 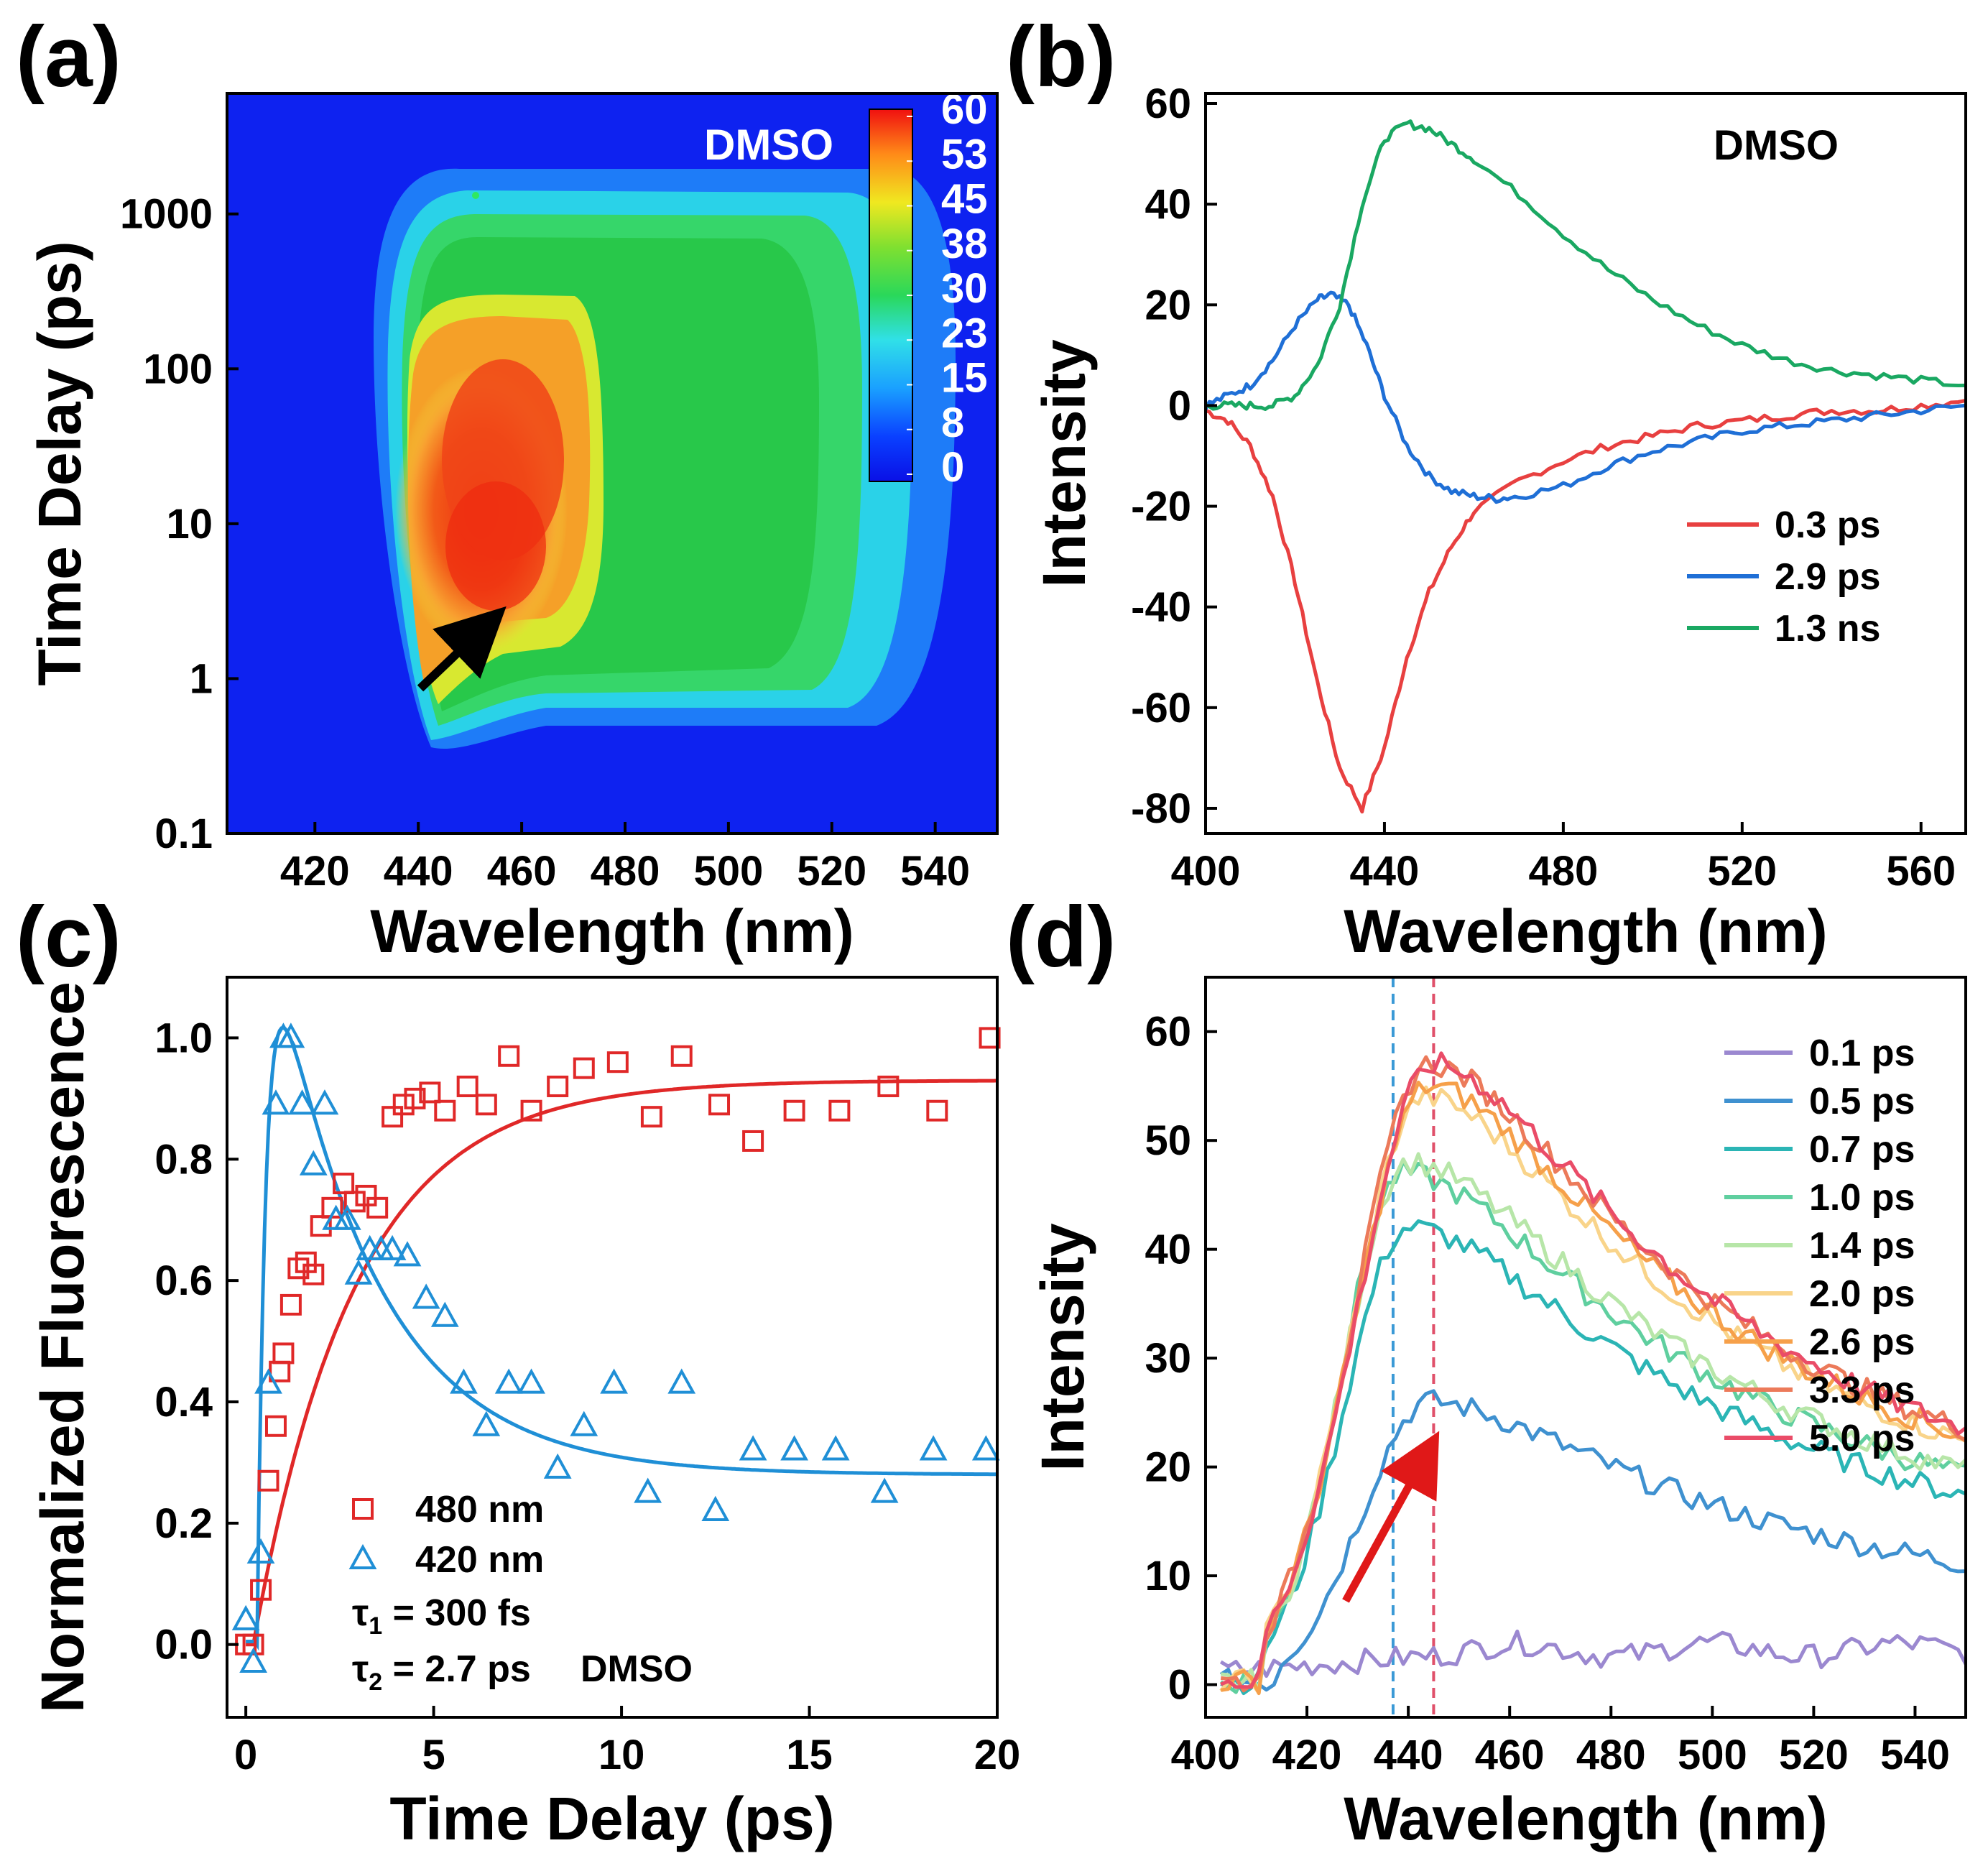 What do you see at coordinates (728, 872) in the screenshot?
I see `heatmap-xtick-label: 500` at bounding box center [728, 872].